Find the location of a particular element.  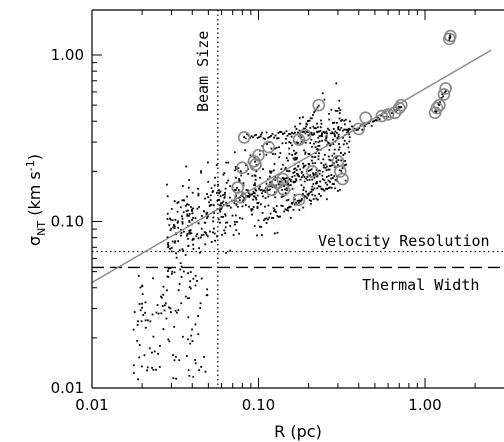

thermal-width-label: Thermal Width is located at coordinates (420, 285).